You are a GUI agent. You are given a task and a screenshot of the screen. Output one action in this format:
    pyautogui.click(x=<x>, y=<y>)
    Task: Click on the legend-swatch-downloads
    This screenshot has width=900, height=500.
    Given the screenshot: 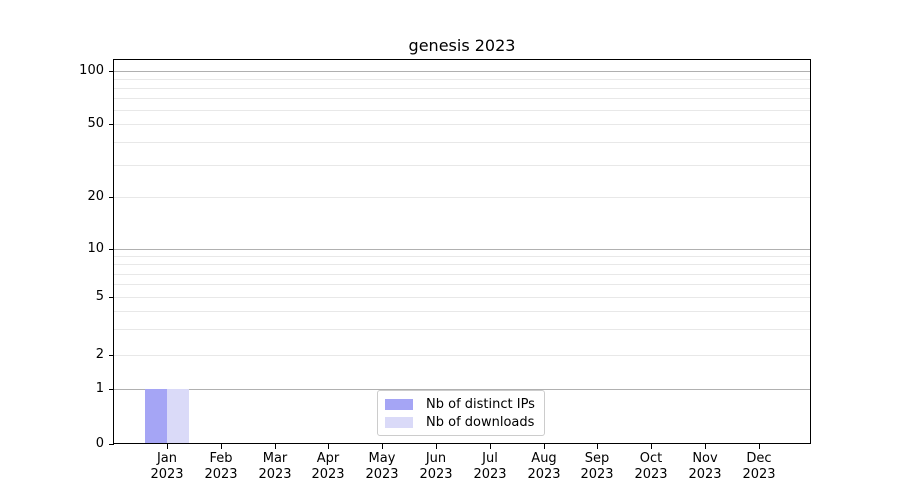 What is the action you would take?
    pyautogui.click(x=399, y=422)
    